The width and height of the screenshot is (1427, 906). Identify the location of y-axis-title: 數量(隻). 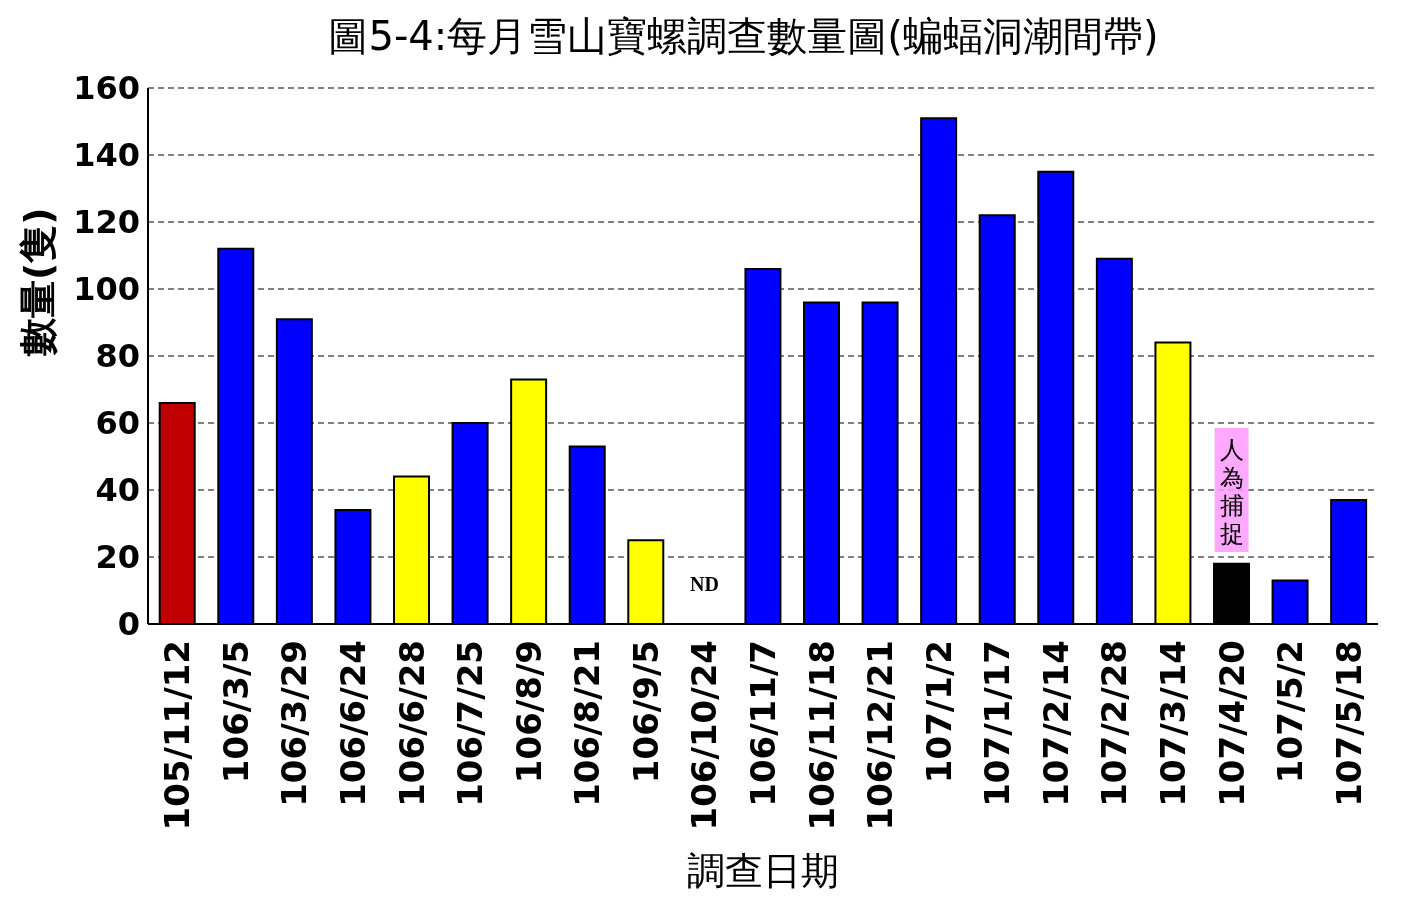
(38, 282).